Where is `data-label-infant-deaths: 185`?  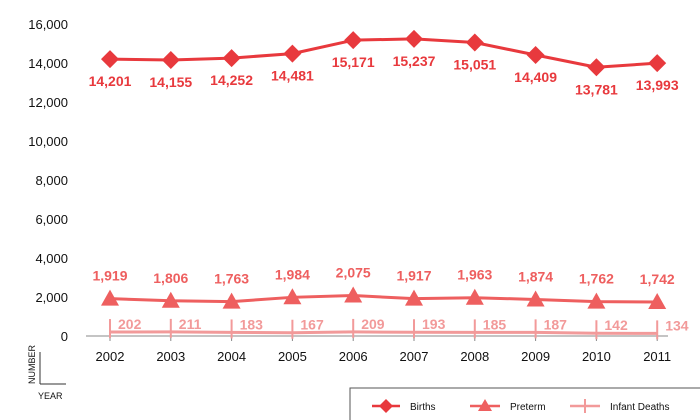 data-label-infant-deaths: 185 is located at coordinates (495, 324).